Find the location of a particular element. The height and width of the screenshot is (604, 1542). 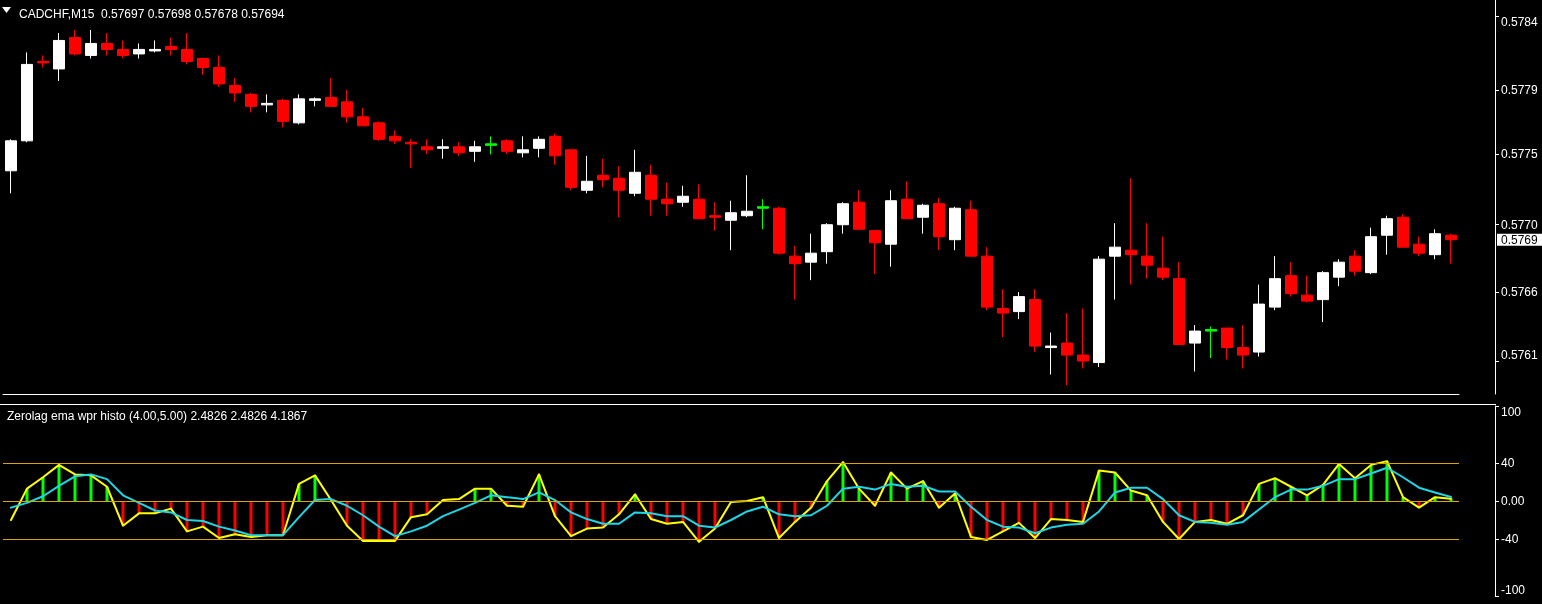

y-tick-label: 0.5784 is located at coordinates (1520, 22).